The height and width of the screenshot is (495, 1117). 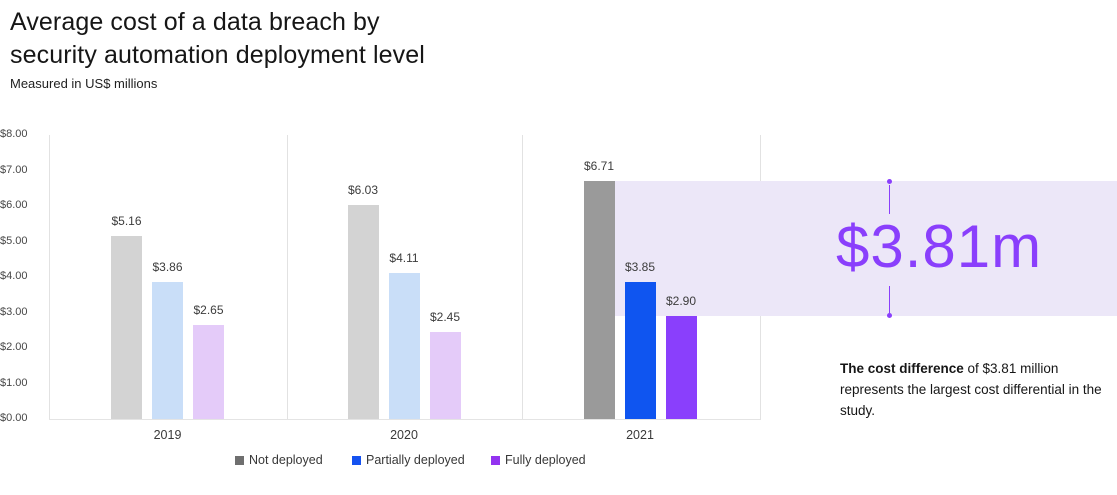 I want to click on legend-item-not-deployed: Not deployed, so click(x=279, y=460).